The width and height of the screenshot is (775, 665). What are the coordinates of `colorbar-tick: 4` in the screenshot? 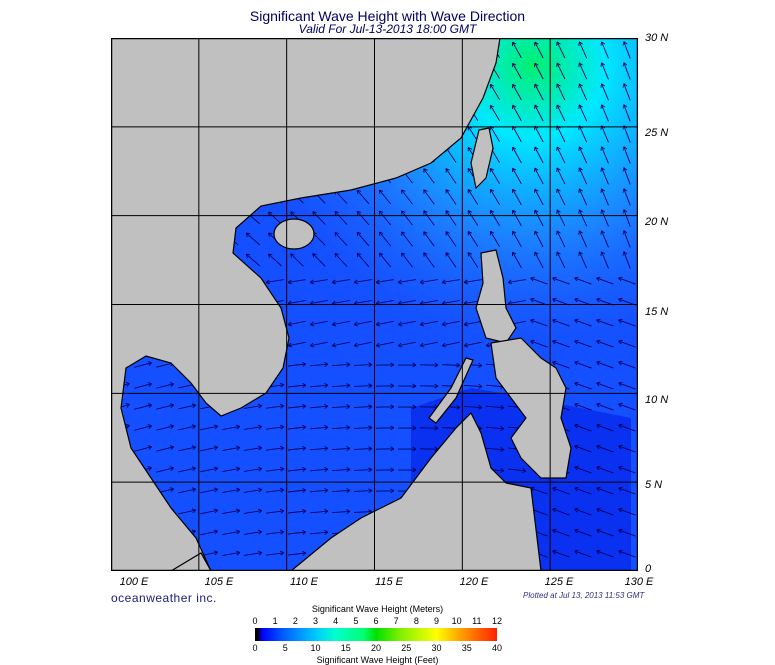 It's located at (336, 621).